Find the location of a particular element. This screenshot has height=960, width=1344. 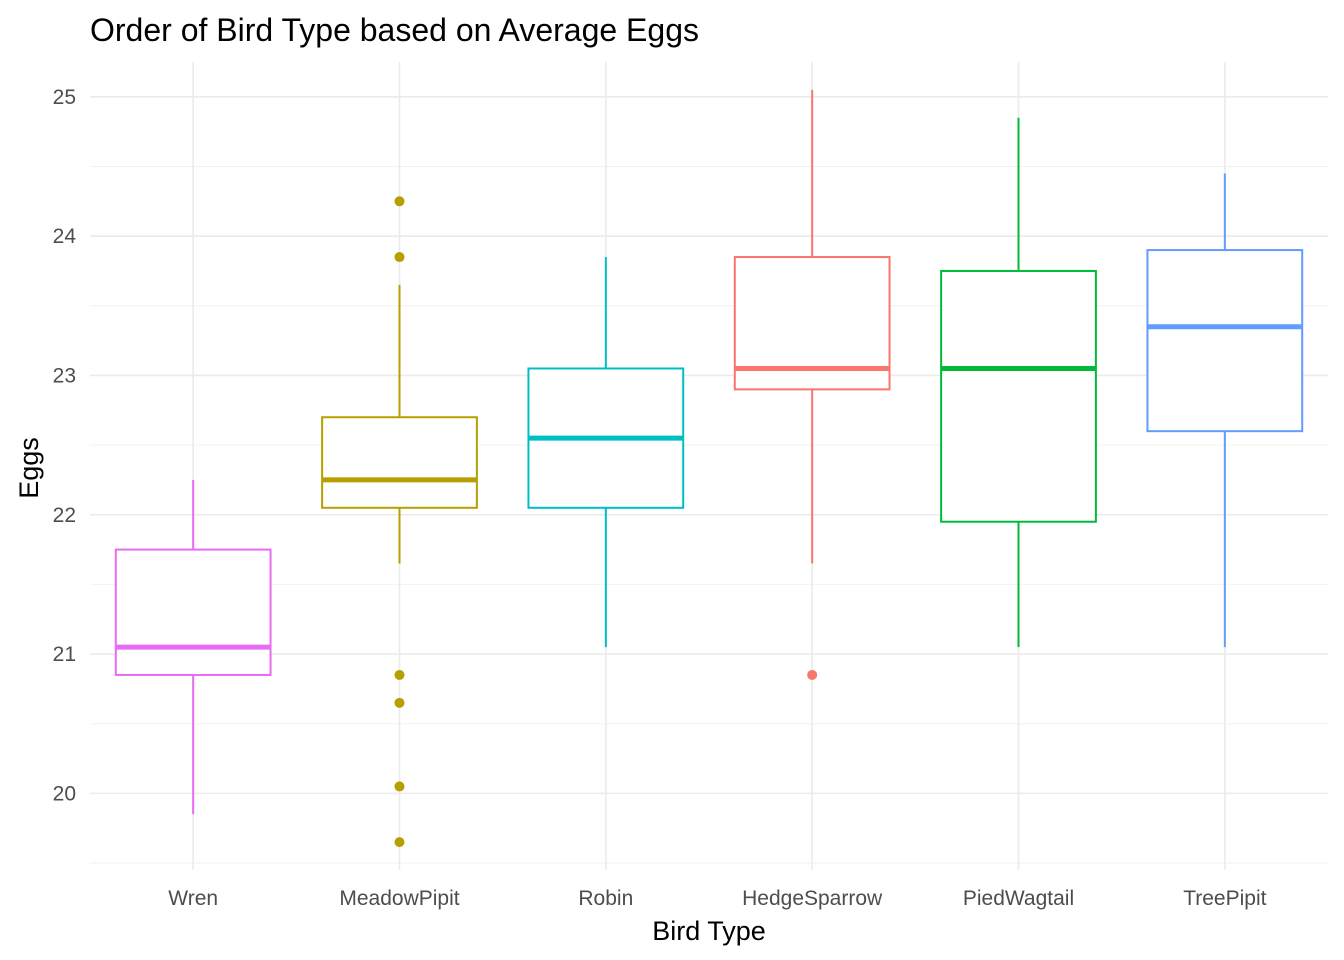

y-tick-label: 21 is located at coordinates (64, 654).